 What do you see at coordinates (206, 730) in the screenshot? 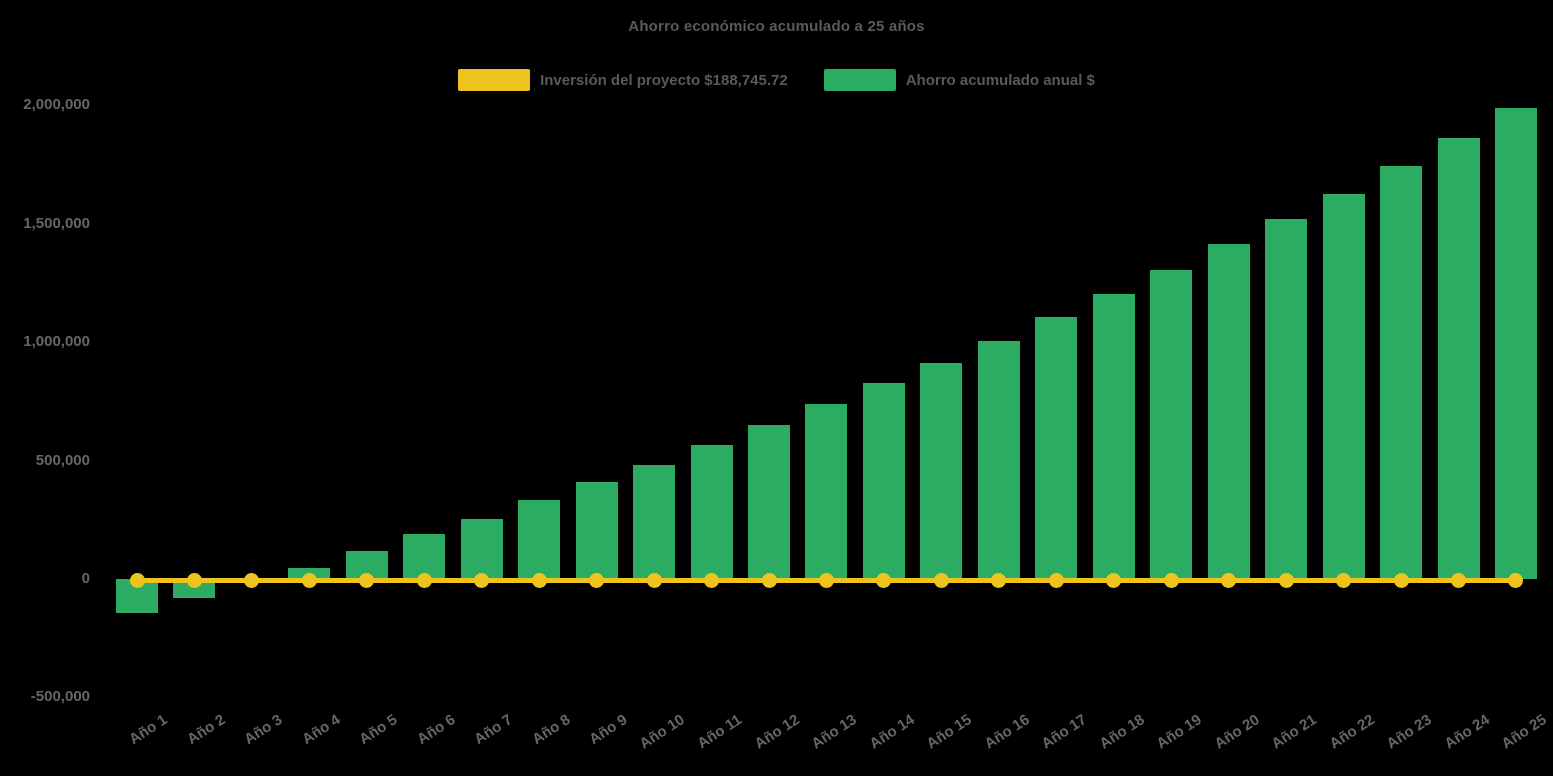
I see `x-tick-label-2: Año 2` at bounding box center [206, 730].